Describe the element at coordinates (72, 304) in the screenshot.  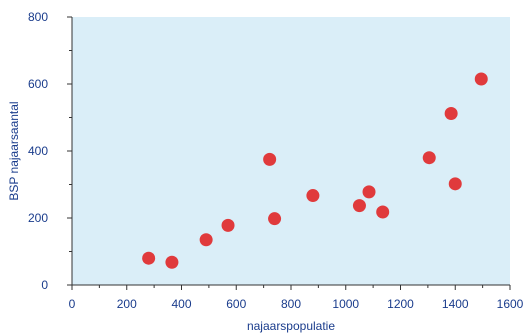
I see `x-tick-label: 0` at that location.